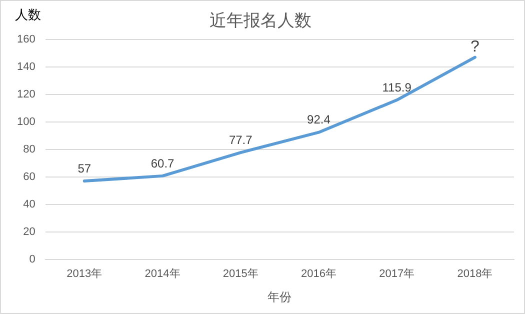  Describe the element at coordinates (28, 14) in the screenshot. I see `y-axis-title: 人数` at that location.